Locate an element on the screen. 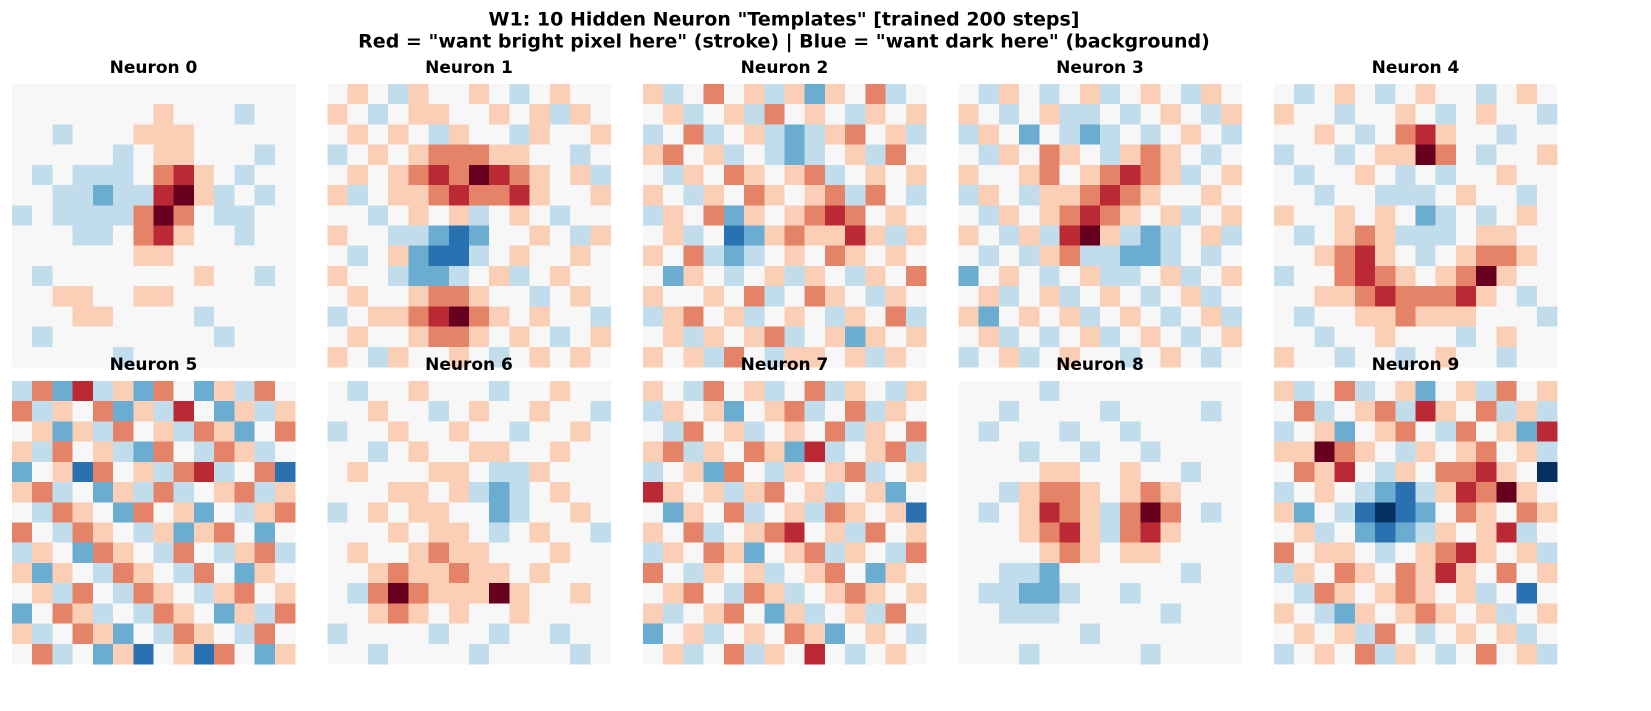 The image size is (1651, 711). heatmap-panel: Neuron 7 is located at coordinates (785, 510).